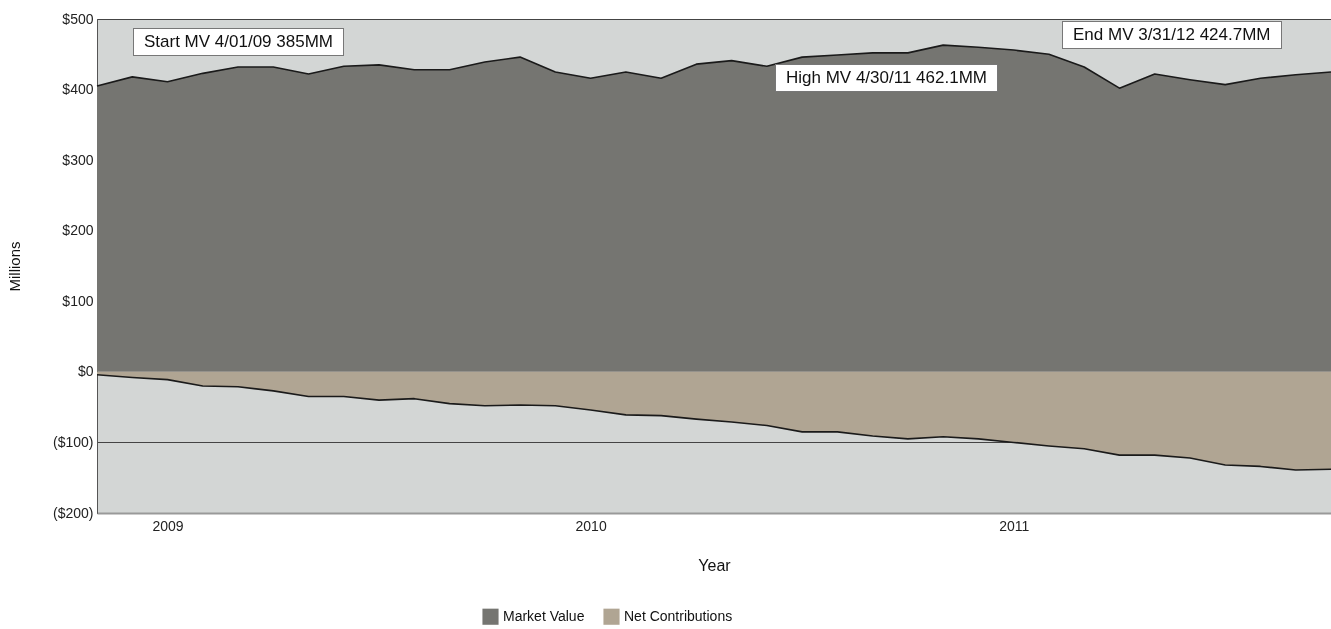 The height and width of the screenshot is (629, 1331). Describe the element at coordinates (544, 615) in the screenshot. I see `legend-label: Market Value` at that location.